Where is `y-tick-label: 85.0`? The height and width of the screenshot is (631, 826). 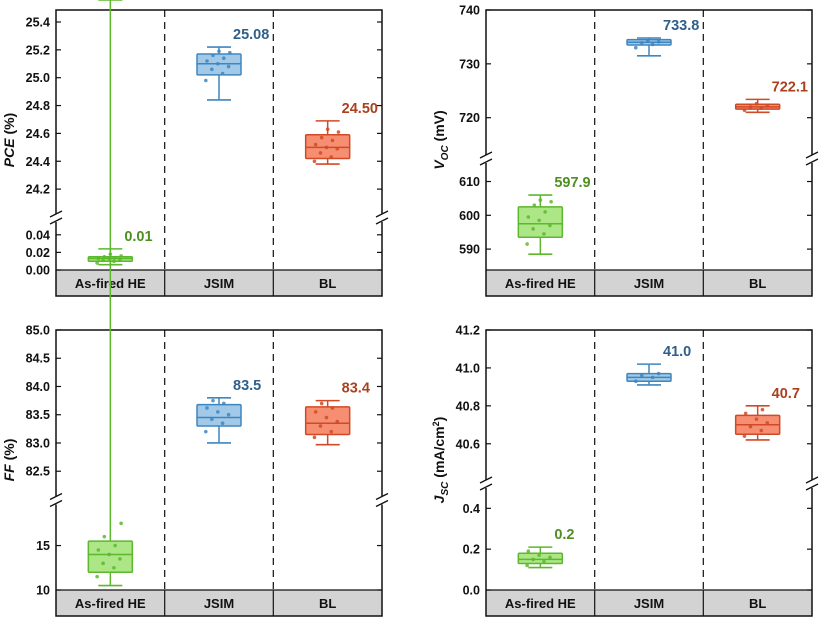
y-tick-label: 85.0 is located at coordinates (38, 331).